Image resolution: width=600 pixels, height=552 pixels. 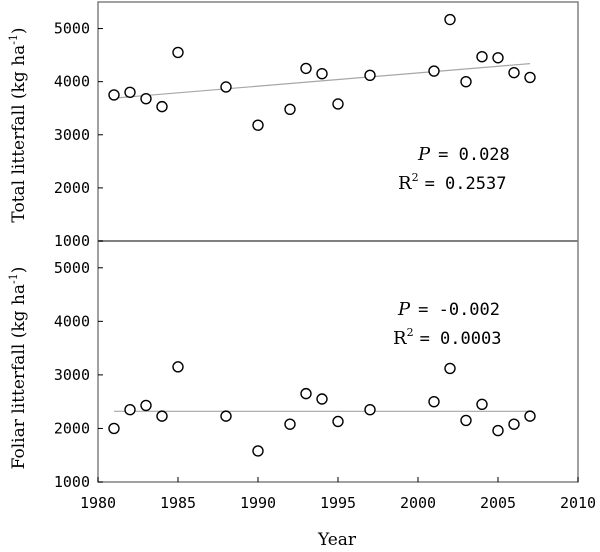 I want to click on total-ytick-label: 3000, so click(x=72, y=135).